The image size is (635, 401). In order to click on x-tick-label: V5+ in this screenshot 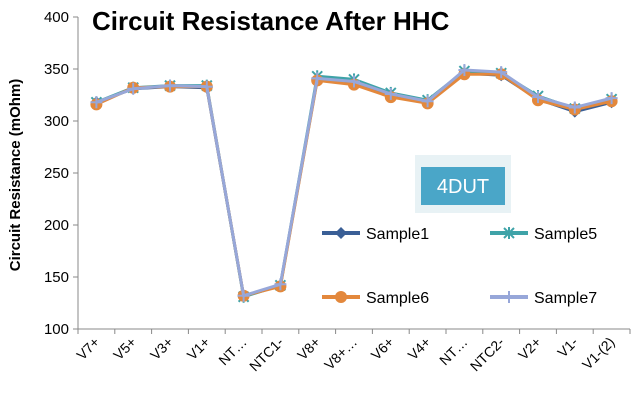, I will do `click(124, 348)`.